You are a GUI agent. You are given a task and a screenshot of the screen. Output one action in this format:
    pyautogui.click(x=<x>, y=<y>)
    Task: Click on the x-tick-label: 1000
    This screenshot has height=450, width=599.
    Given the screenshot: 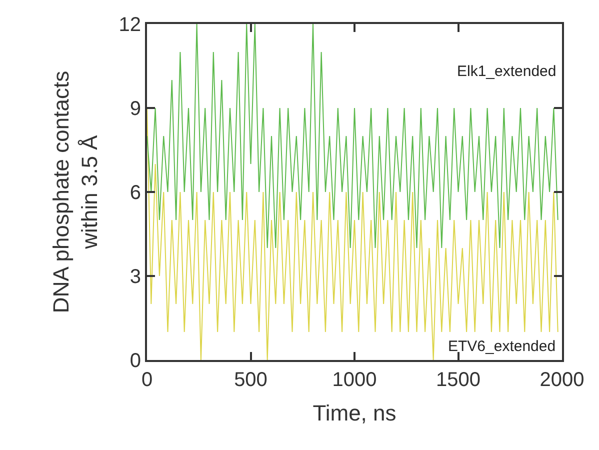 What is the action you would take?
    pyautogui.click(x=354, y=380)
    